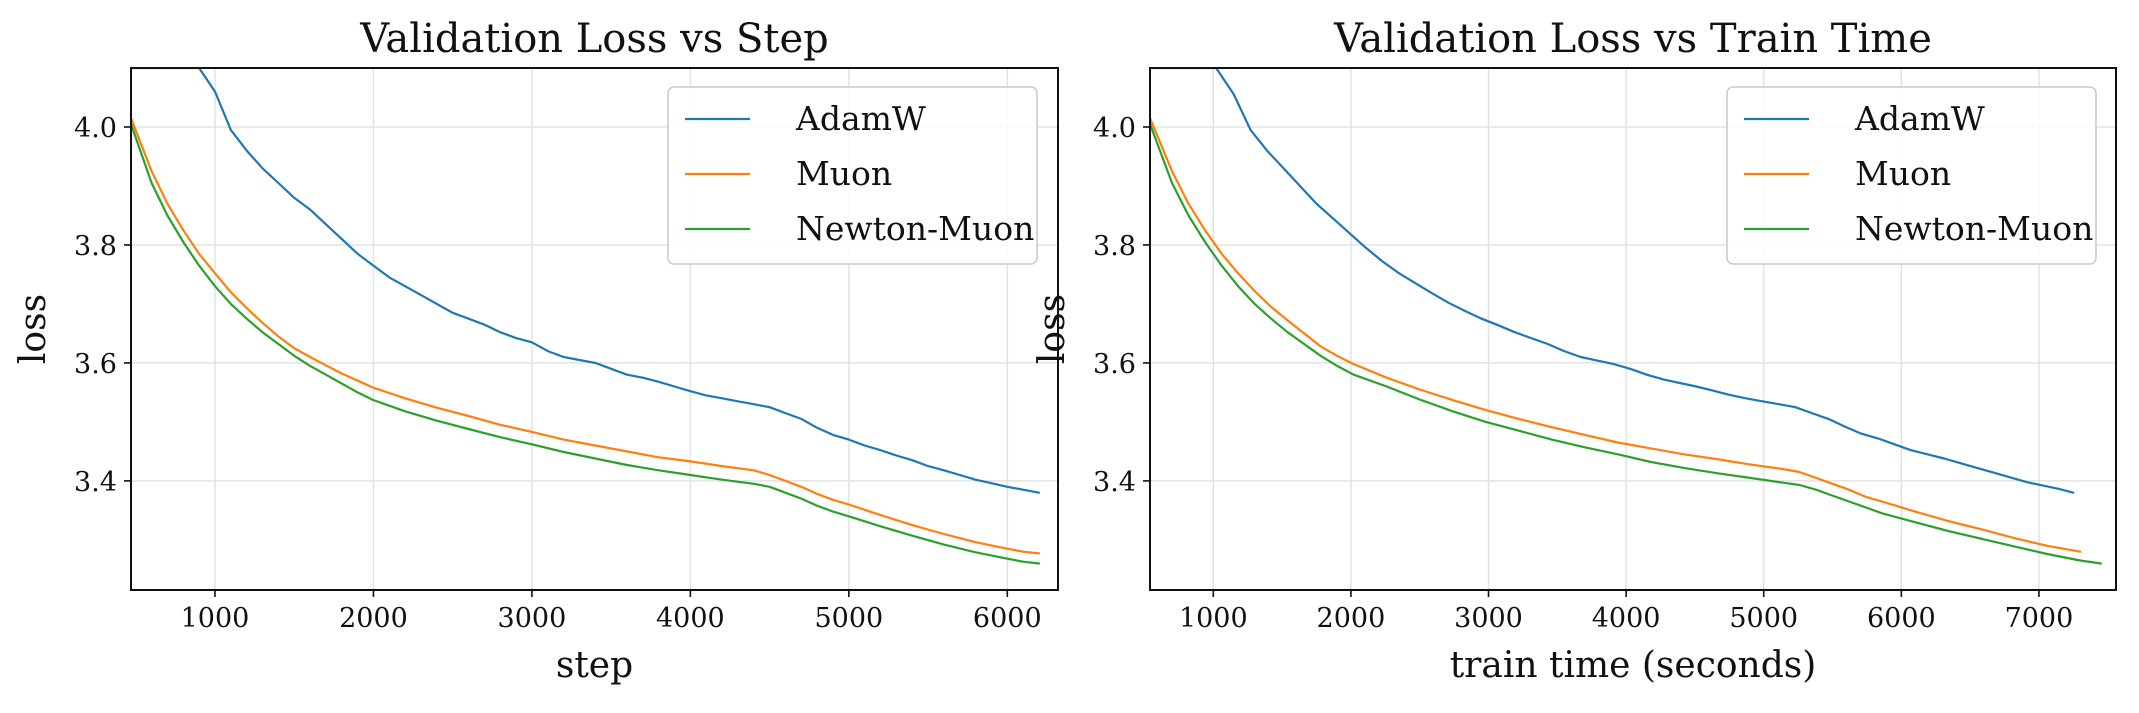  I want to click on chart-0-x-tick-label-4: 5000, so click(848, 618).